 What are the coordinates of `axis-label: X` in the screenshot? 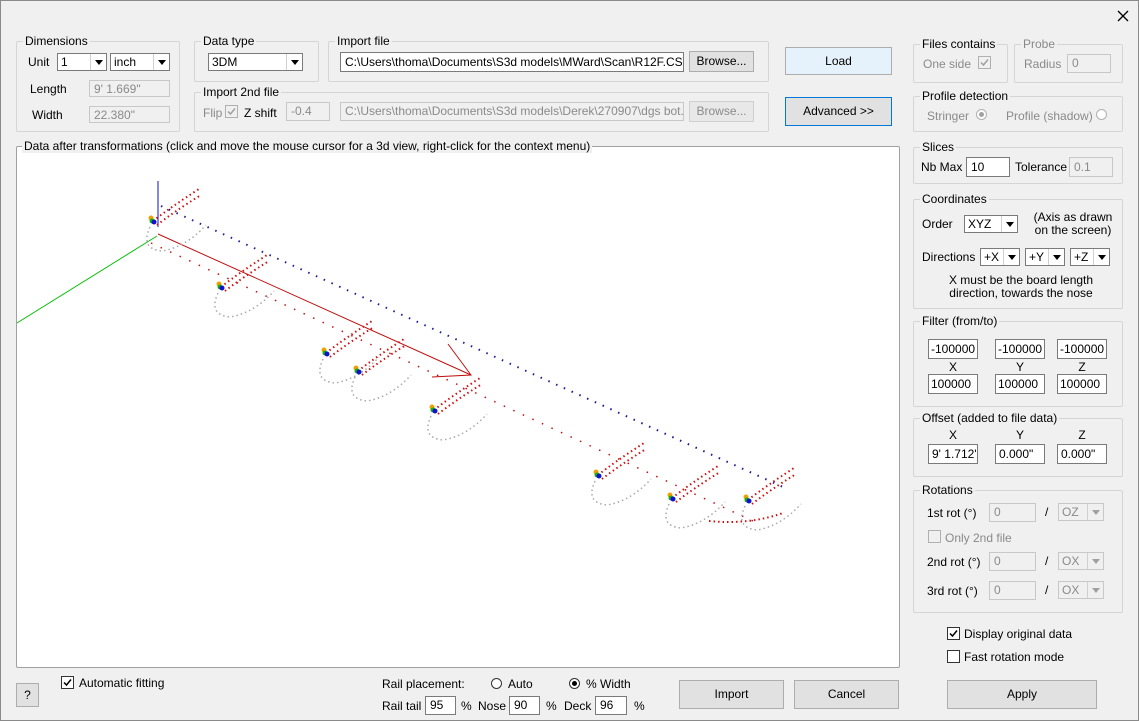 It's located at (952, 367).